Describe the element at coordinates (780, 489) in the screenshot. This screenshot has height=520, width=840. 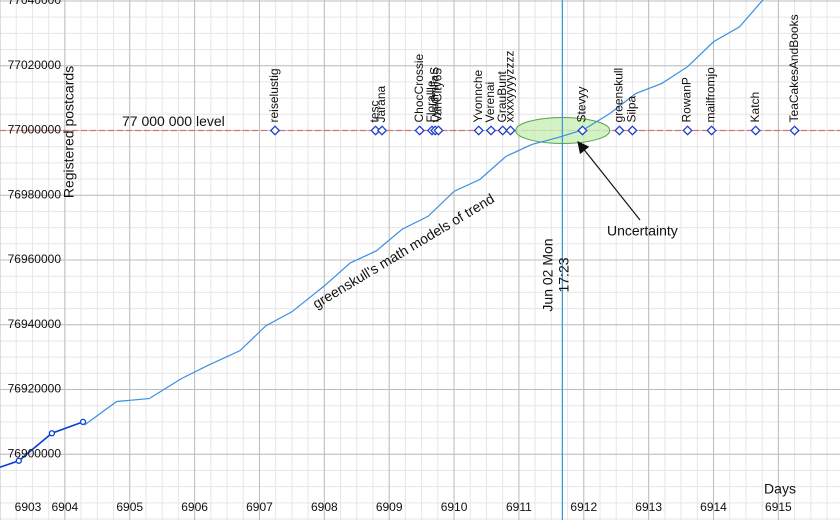
I see `x-axis-label: Days` at that location.